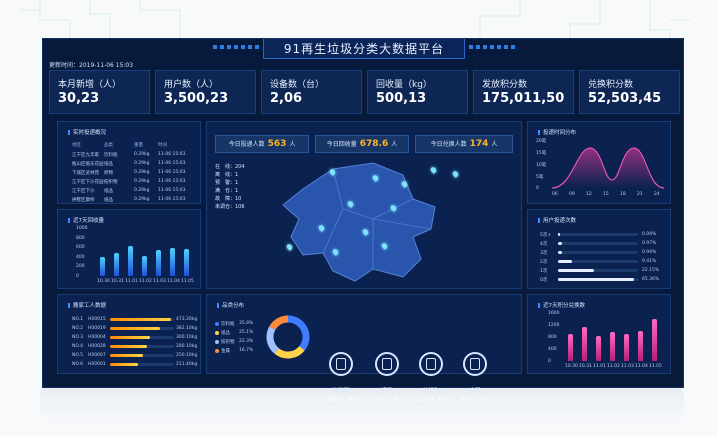 This screenshot has height=436, width=718. What do you see at coordinates (657, 194) in the screenshot?
I see `x-tick: 24` at bounding box center [657, 194].